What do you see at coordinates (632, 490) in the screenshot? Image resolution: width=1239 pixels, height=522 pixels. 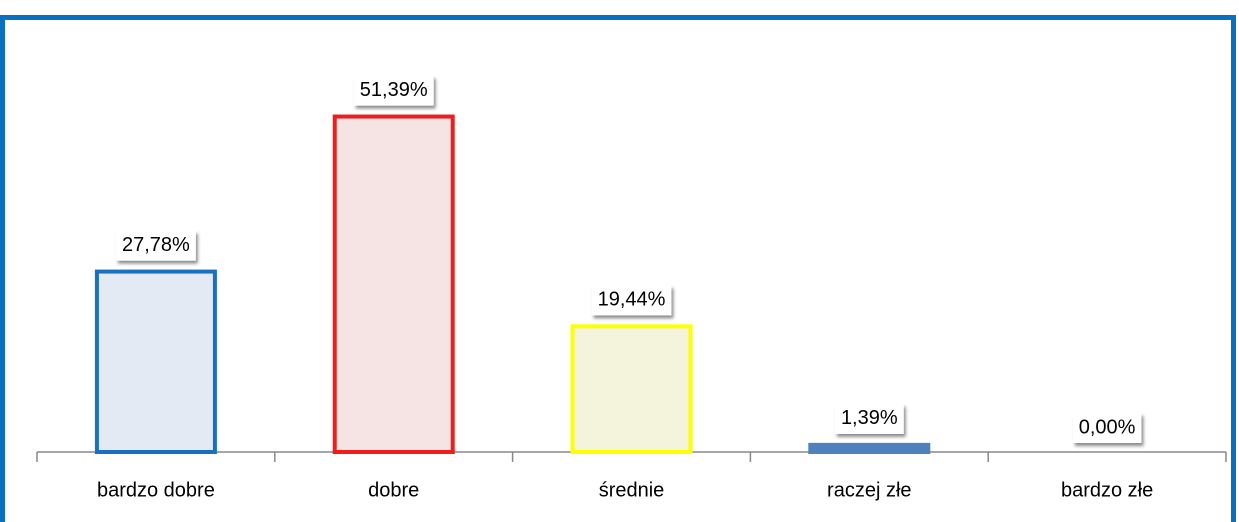 I see `x-tick-label: średnie` at bounding box center [632, 490].